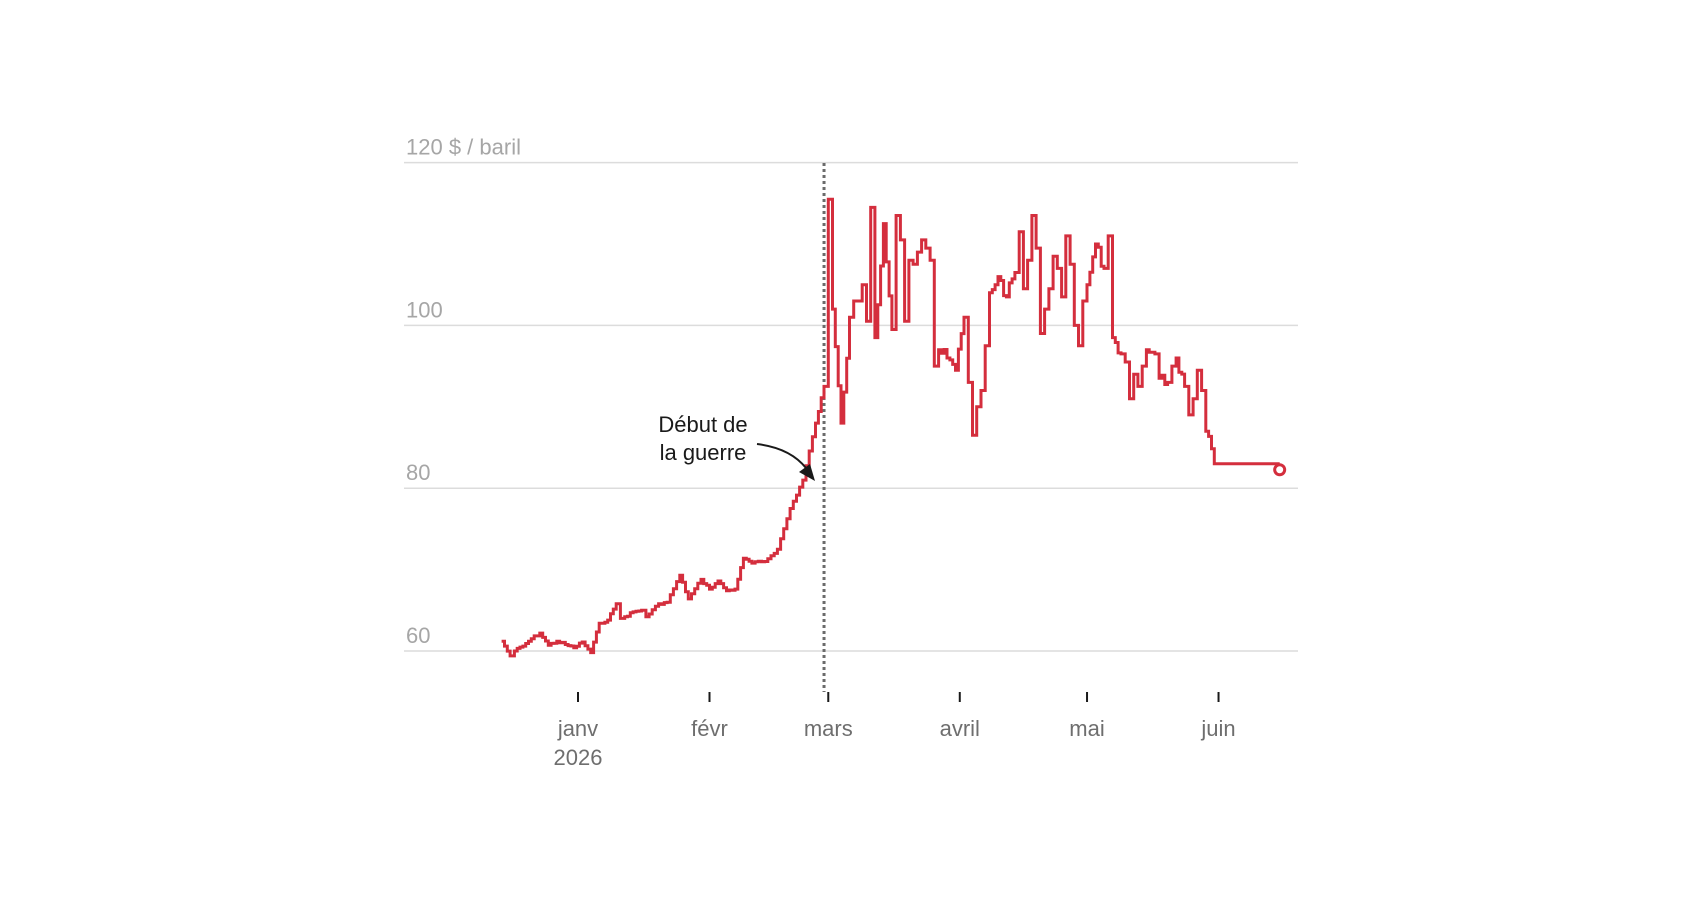  What do you see at coordinates (960, 728) in the screenshot?
I see `x-tick-label: avril` at bounding box center [960, 728].